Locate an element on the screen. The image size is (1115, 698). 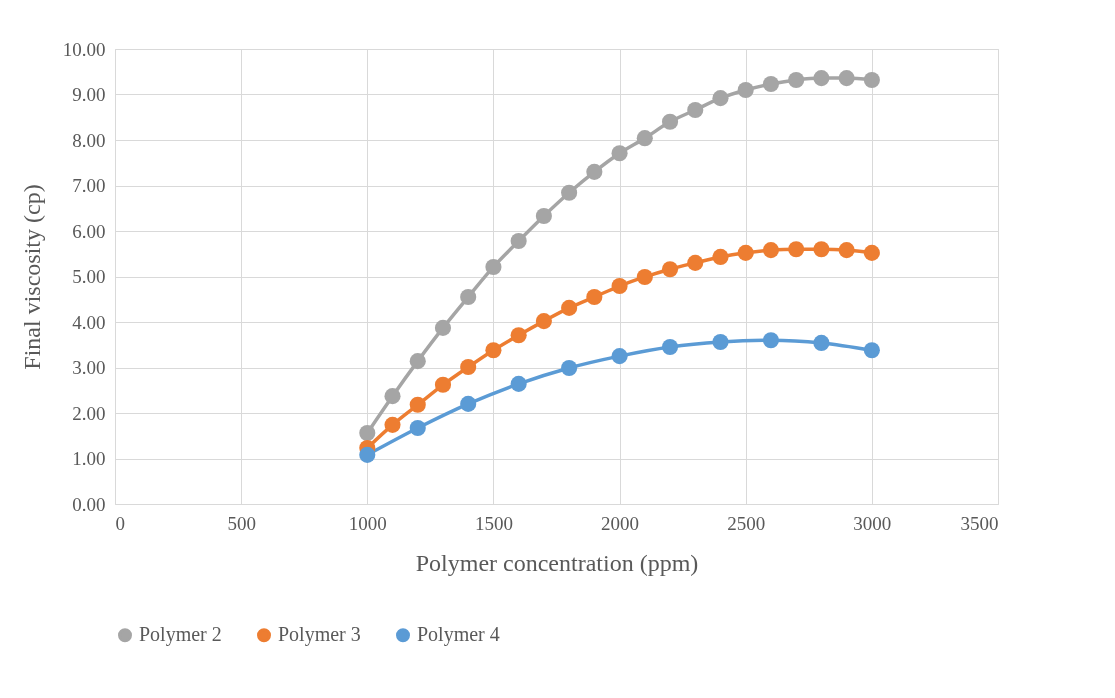
legend-label: Polymer 4 is located at coordinates (458, 635).